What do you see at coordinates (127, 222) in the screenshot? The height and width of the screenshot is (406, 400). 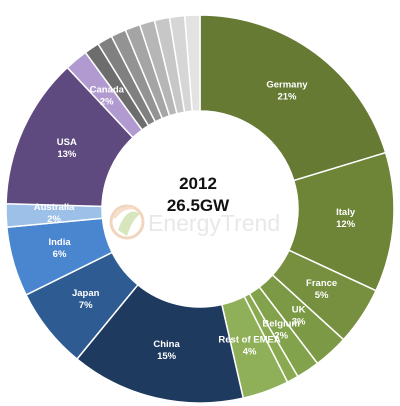 I see `energytrend-logo-icon` at bounding box center [127, 222].